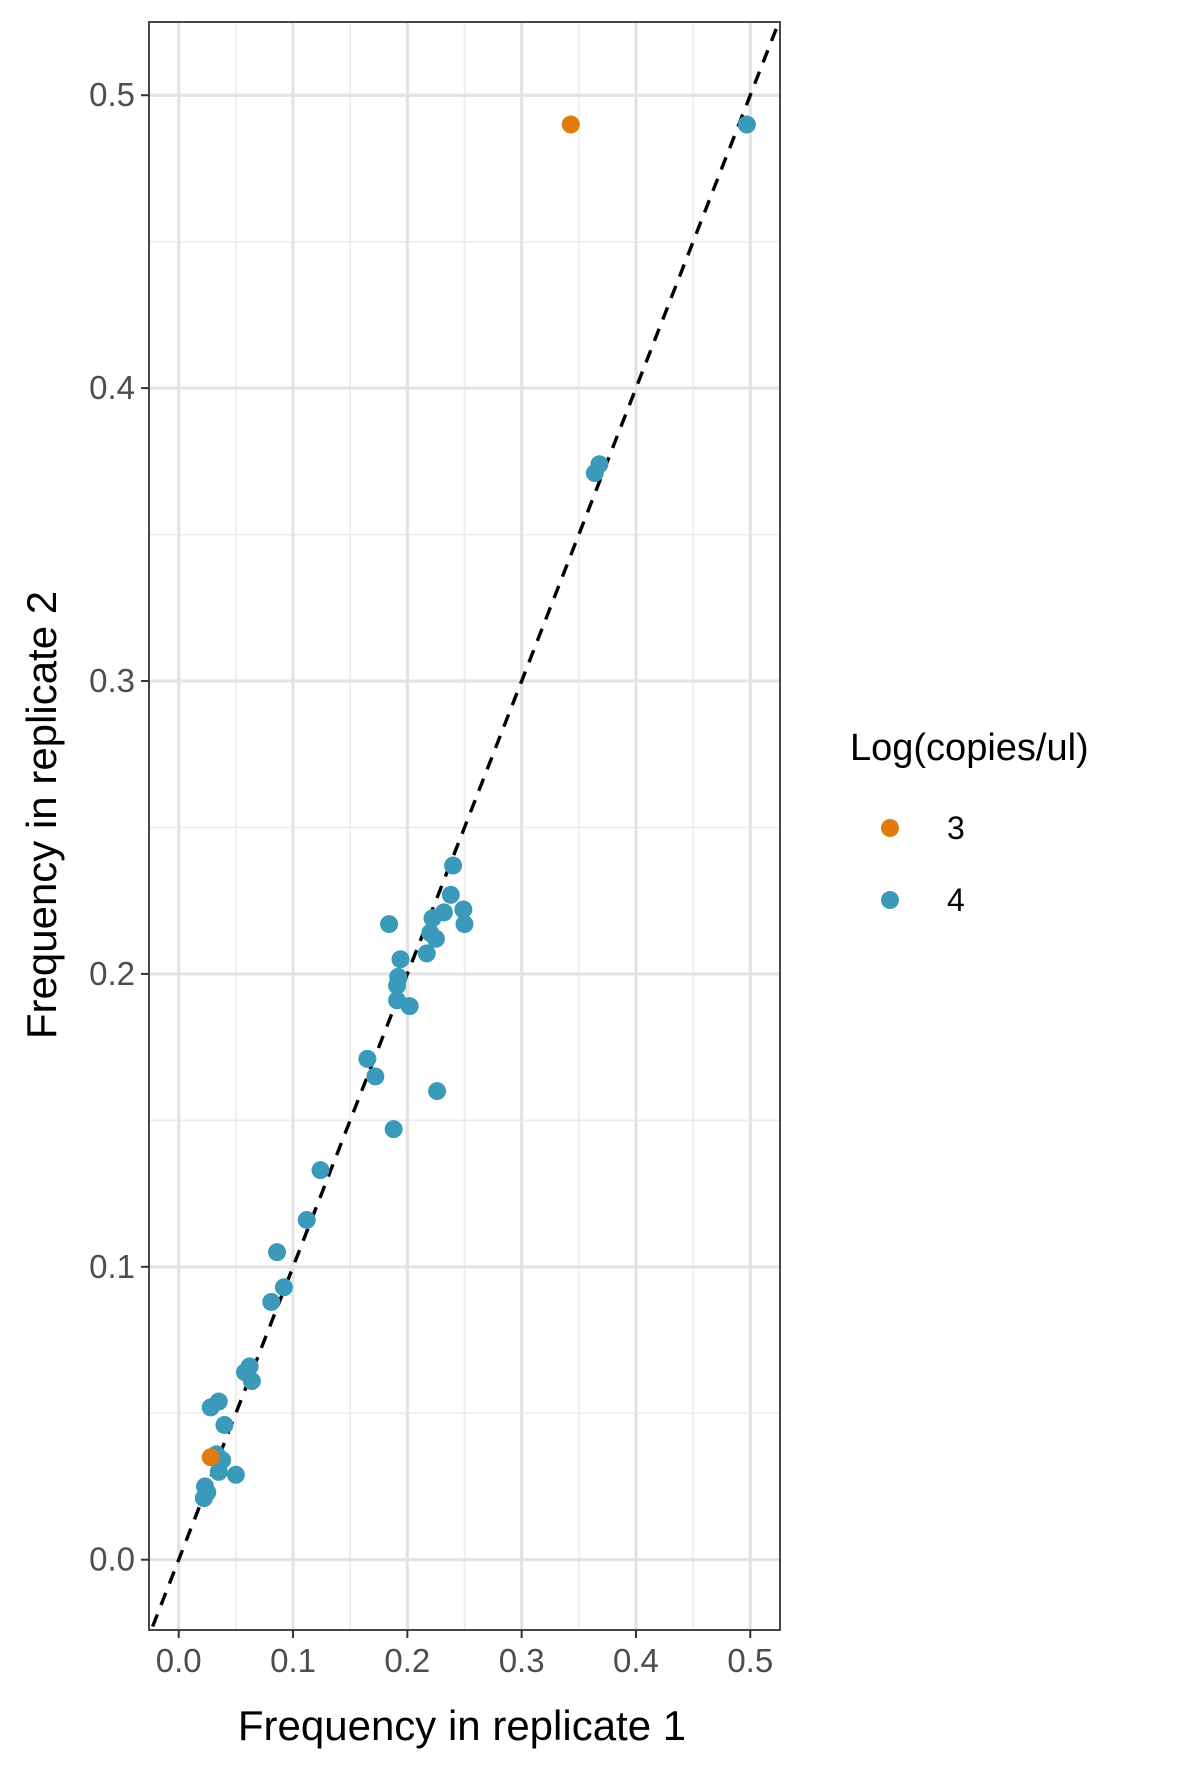 The height and width of the screenshot is (1766, 1183). Describe the element at coordinates (750, 1660) in the screenshot. I see `x-tick-label: 0.5` at that location.